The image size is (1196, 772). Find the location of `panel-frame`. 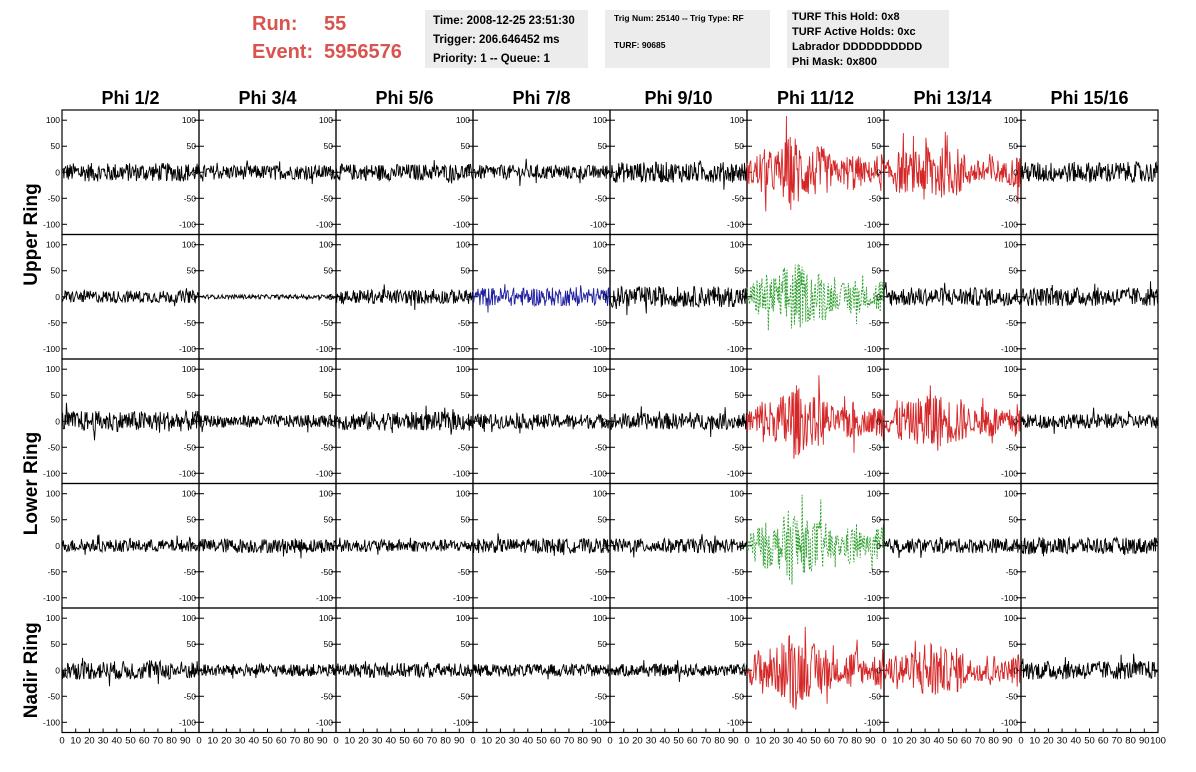

panel-frame is located at coordinates (404, 296).